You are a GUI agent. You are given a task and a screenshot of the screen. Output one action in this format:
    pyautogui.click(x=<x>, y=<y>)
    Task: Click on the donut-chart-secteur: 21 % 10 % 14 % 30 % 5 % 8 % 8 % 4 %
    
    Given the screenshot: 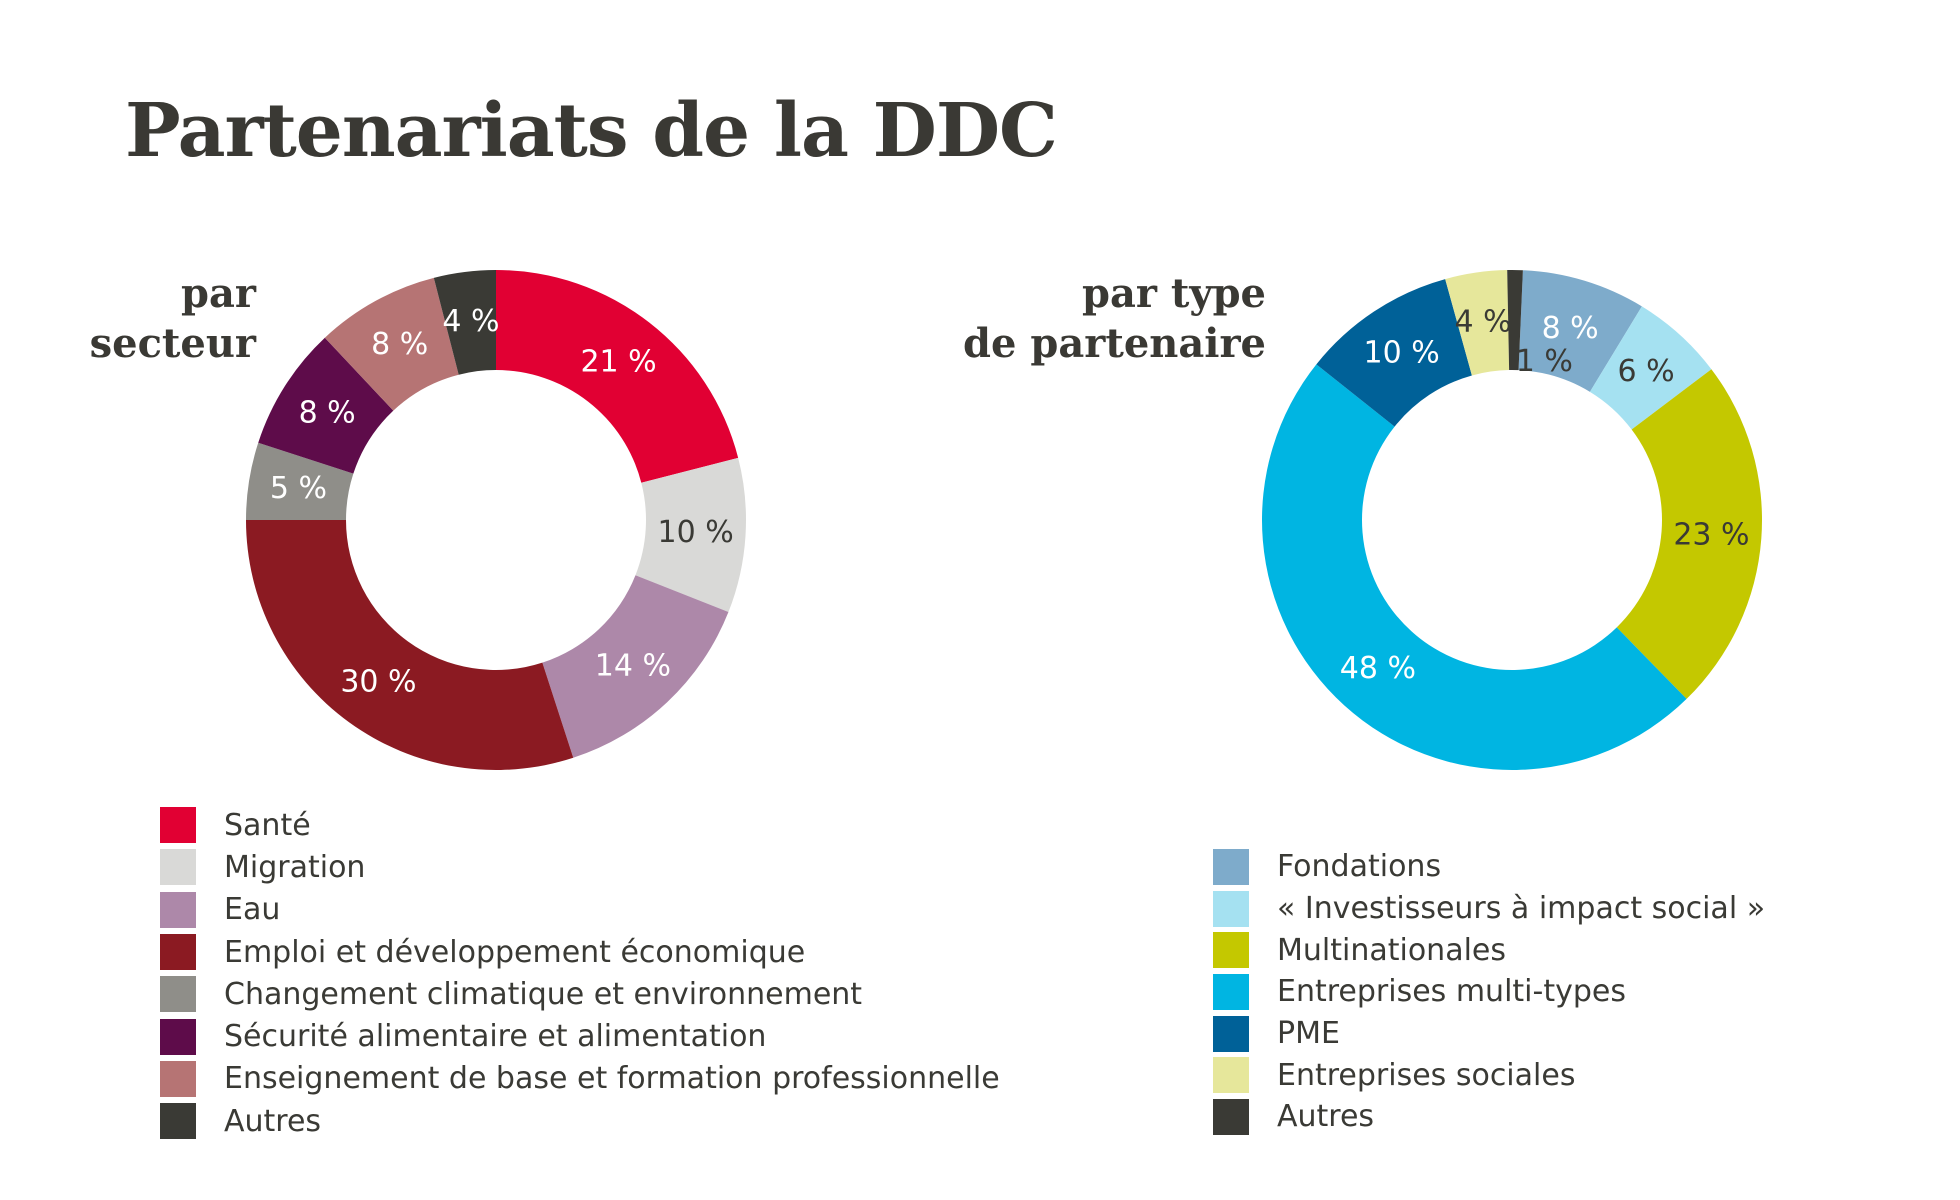 What is the action you would take?
    pyautogui.click(x=496, y=520)
    